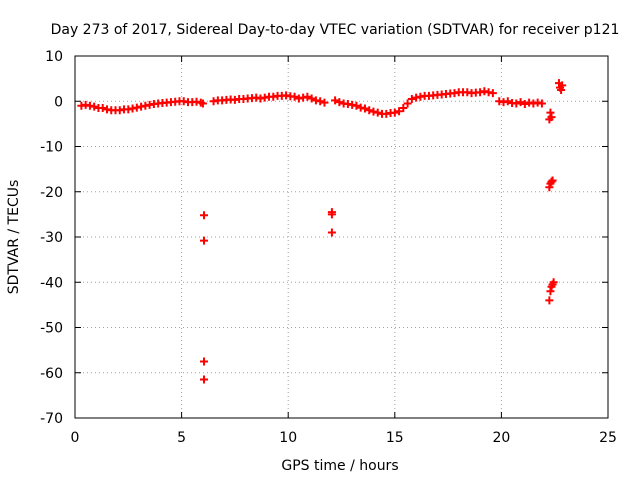 The image size is (640, 480). What do you see at coordinates (54, 57) in the screenshot?
I see `y-tick-label: 10` at bounding box center [54, 57].